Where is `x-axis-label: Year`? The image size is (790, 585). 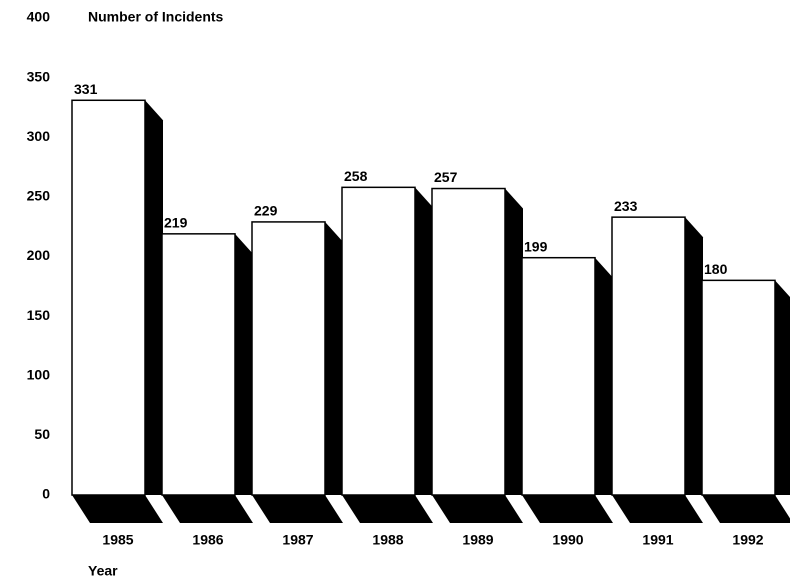 x-axis-label: Year is located at coordinates (103, 571).